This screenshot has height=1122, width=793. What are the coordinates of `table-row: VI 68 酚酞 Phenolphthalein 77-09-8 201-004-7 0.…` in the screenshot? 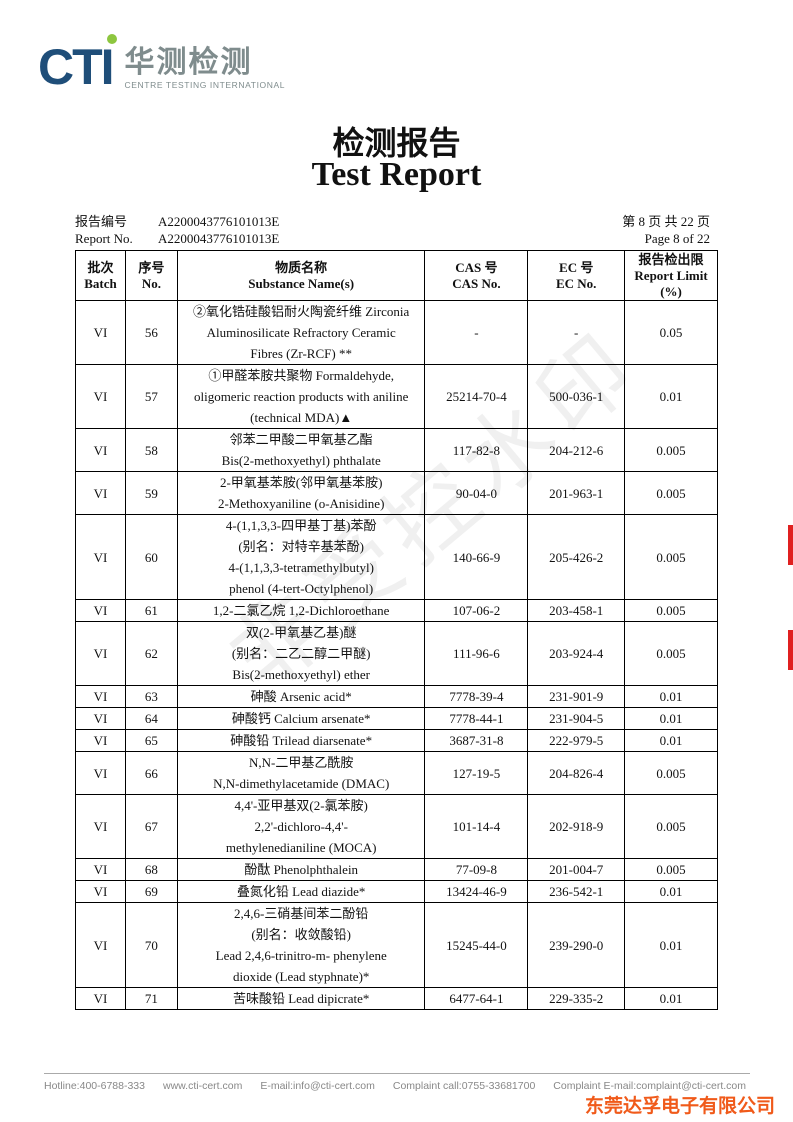 It's located at (396, 869).